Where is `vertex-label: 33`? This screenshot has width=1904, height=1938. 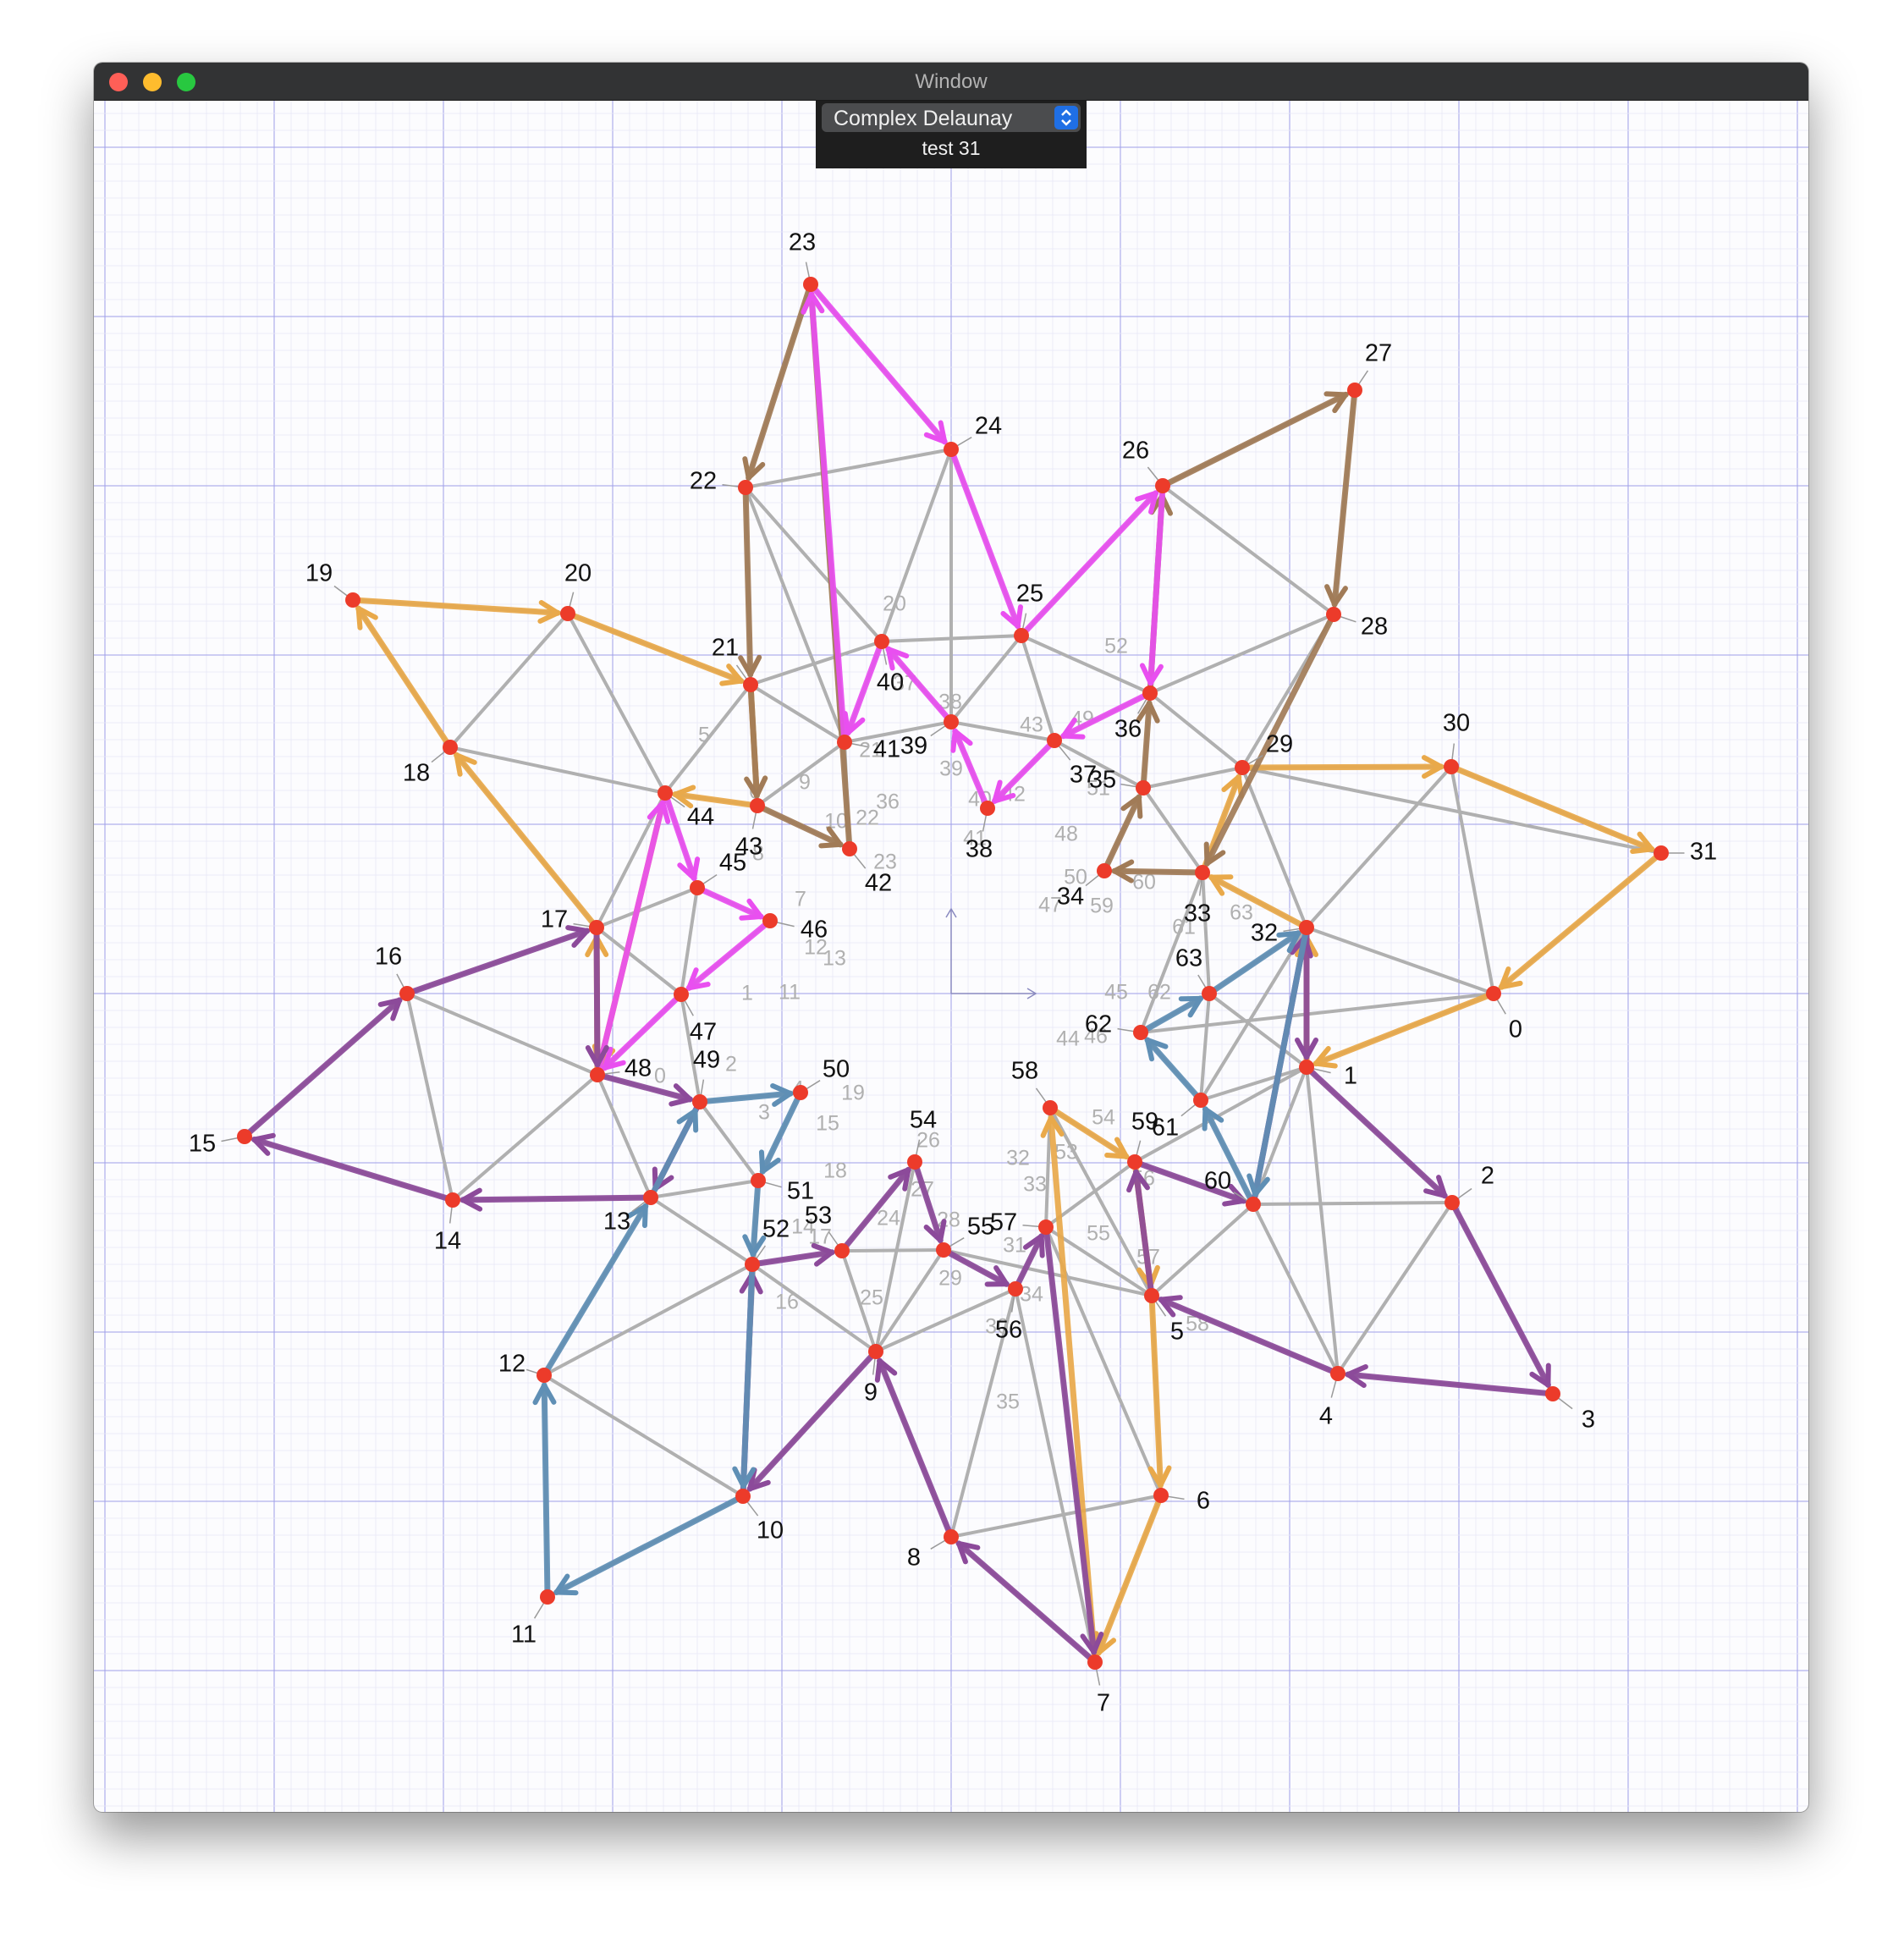 vertex-label: 33 is located at coordinates (1197, 914).